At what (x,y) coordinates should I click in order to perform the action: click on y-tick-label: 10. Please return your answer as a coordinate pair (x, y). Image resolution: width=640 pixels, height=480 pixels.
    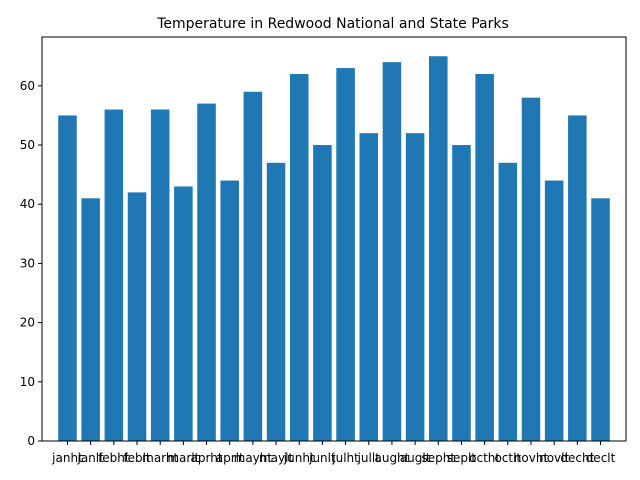
    Looking at the image, I should click on (27, 382).